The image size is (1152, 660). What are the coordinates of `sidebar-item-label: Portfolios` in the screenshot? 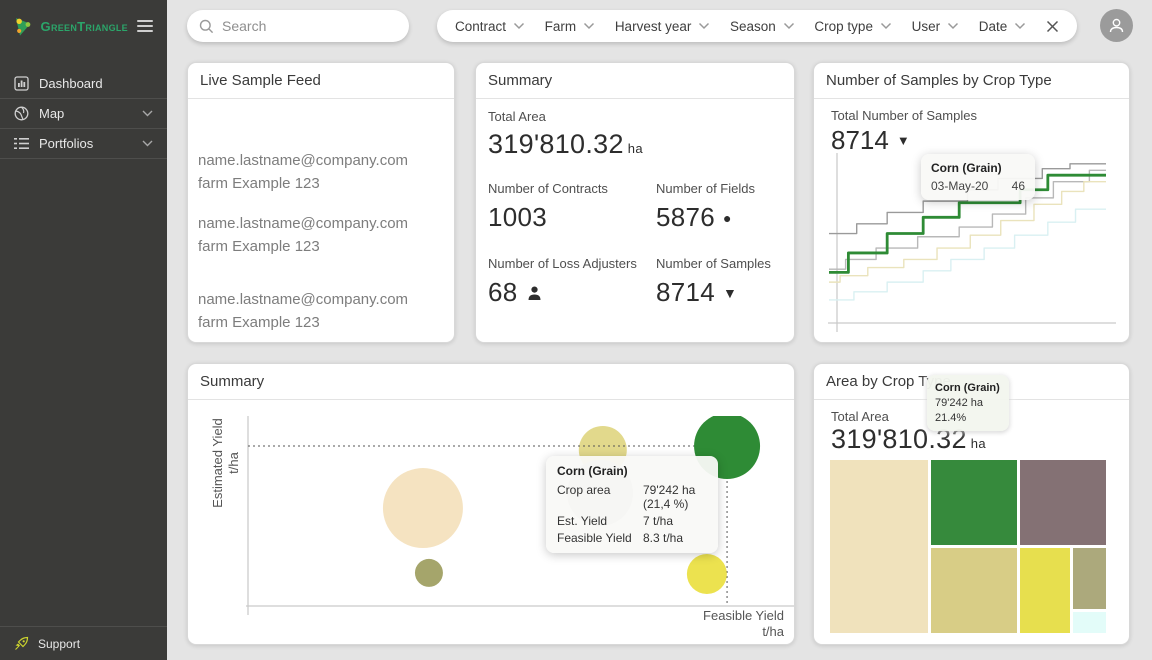 It's located at (66, 143).